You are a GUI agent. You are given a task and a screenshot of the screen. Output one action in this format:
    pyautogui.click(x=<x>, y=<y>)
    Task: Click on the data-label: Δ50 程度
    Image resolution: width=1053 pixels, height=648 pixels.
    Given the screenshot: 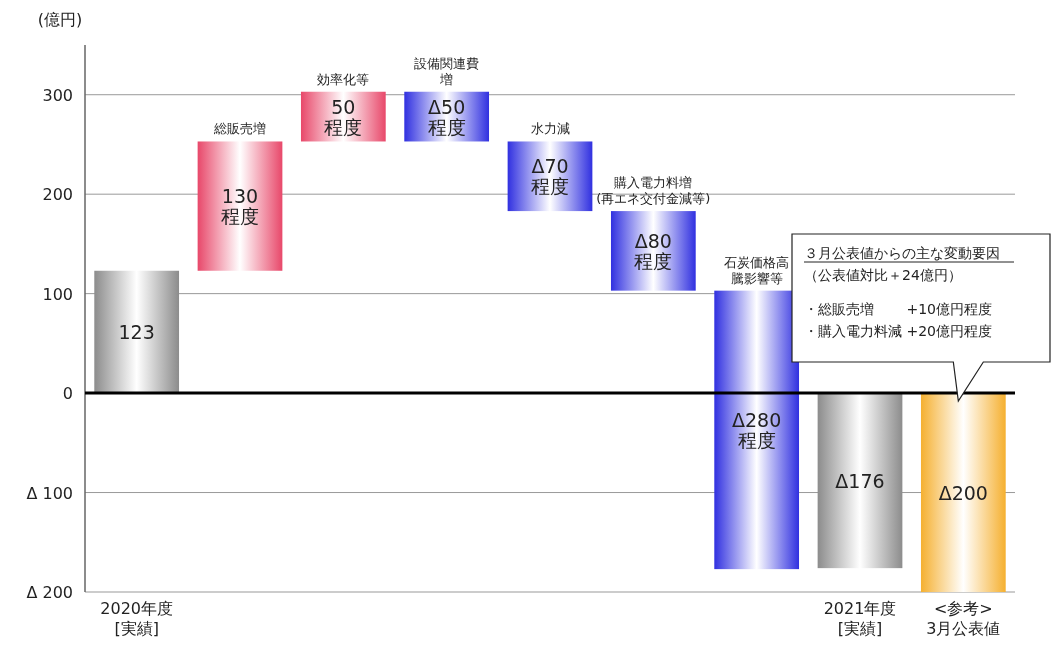 What is the action you would take?
    pyautogui.click(x=446, y=116)
    